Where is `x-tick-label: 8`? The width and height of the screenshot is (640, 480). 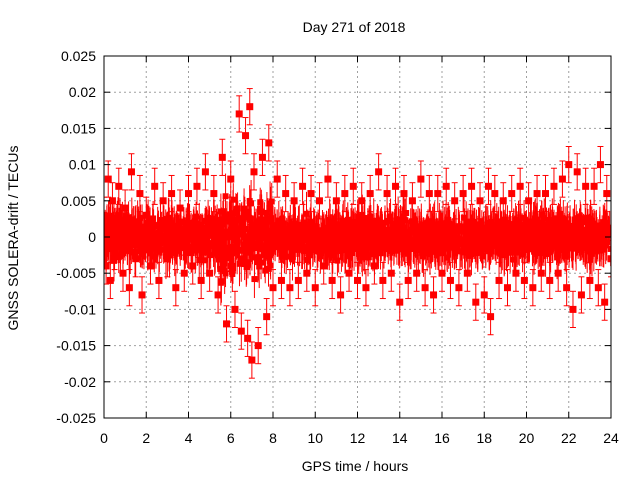
x-tick-label: 8 is located at coordinates (273, 438).